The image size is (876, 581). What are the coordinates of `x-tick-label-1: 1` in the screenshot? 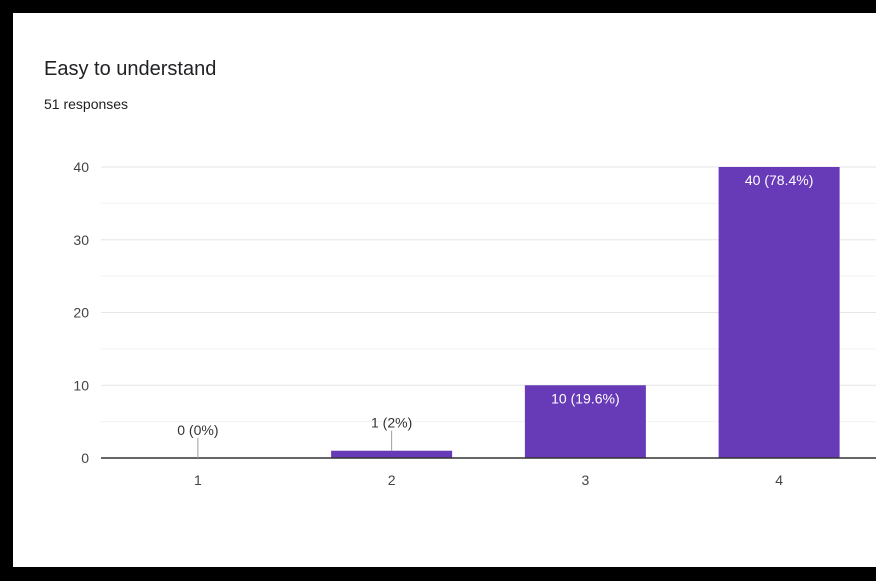 It's located at (198, 480).